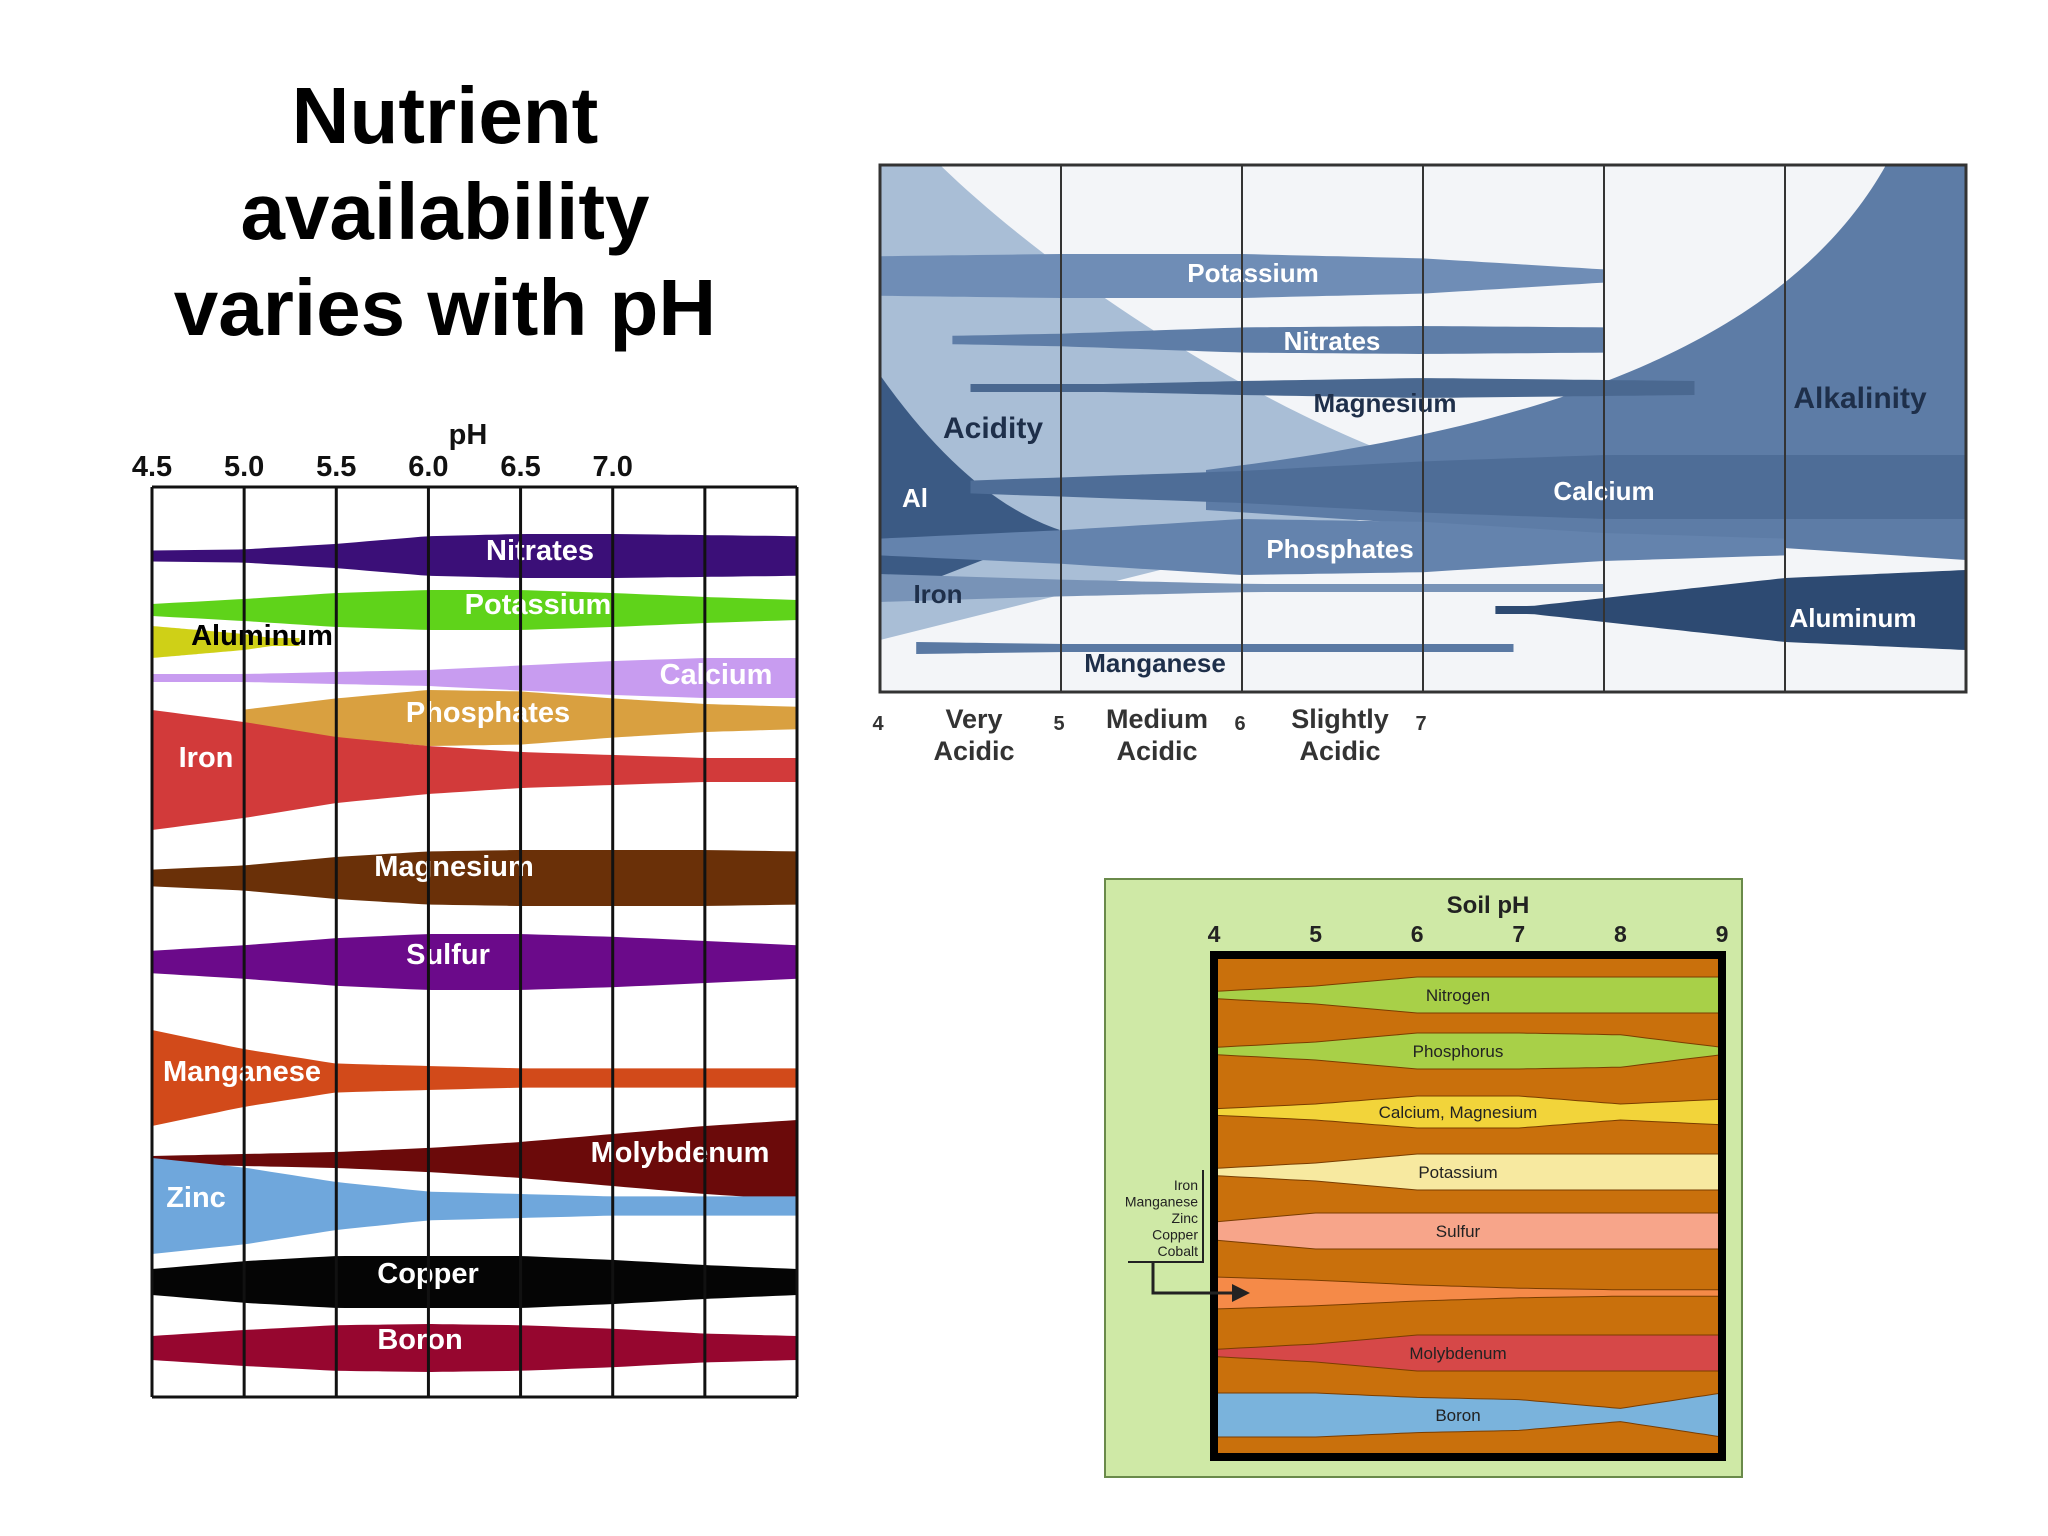  I want to click on tick-label: 7.0, so click(613, 467).